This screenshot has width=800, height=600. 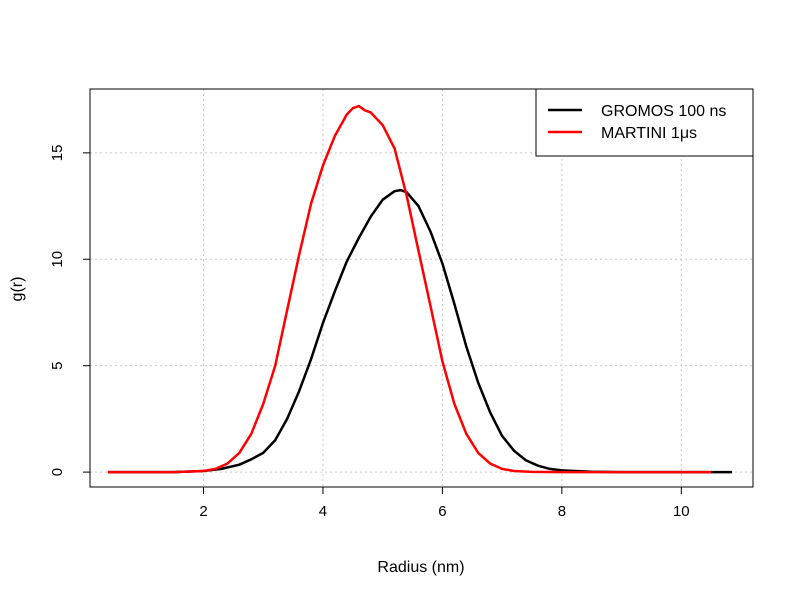 What do you see at coordinates (57, 259) in the screenshot?
I see `y-tick-label: 10` at bounding box center [57, 259].